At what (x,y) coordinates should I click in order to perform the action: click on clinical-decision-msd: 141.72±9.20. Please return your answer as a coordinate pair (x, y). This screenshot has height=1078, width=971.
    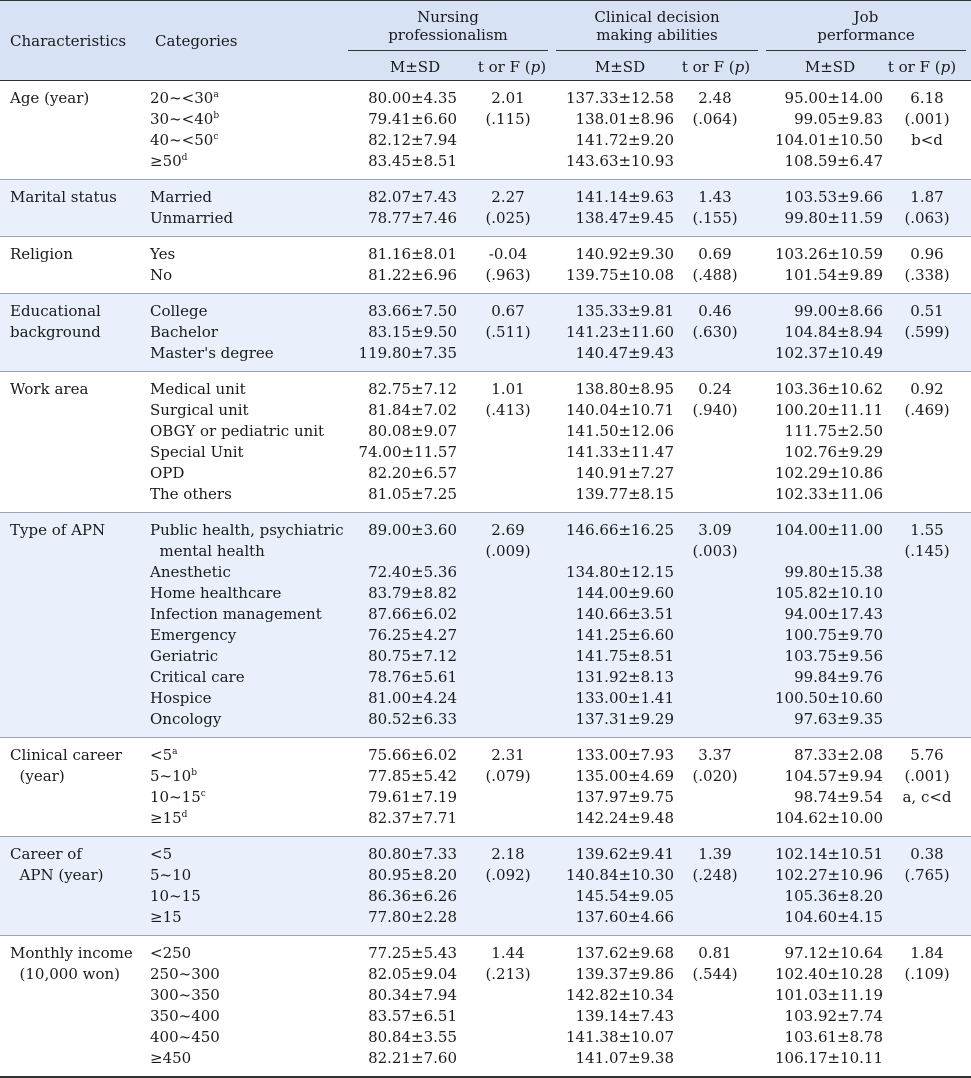
    Looking at the image, I should click on (624, 140).